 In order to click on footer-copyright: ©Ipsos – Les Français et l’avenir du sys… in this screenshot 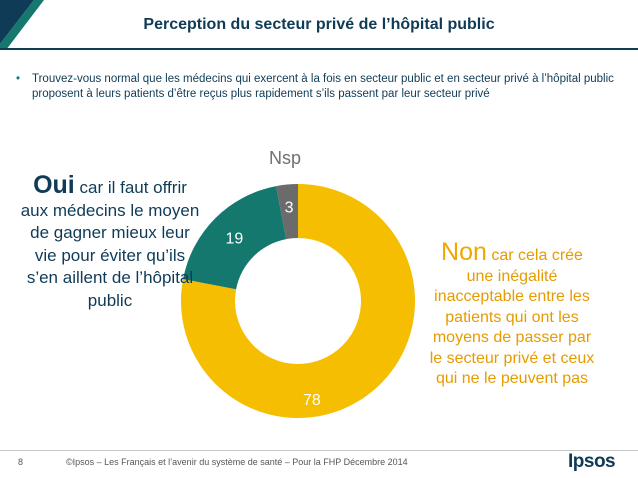, I will do `click(237, 462)`.